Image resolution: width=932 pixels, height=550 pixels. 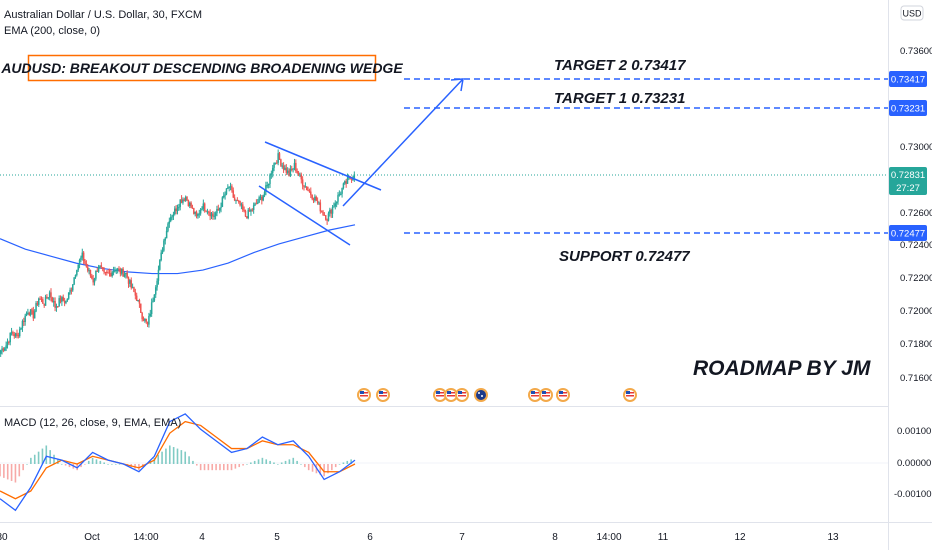 I want to click on currency-button: USD, so click(x=912, y=13).